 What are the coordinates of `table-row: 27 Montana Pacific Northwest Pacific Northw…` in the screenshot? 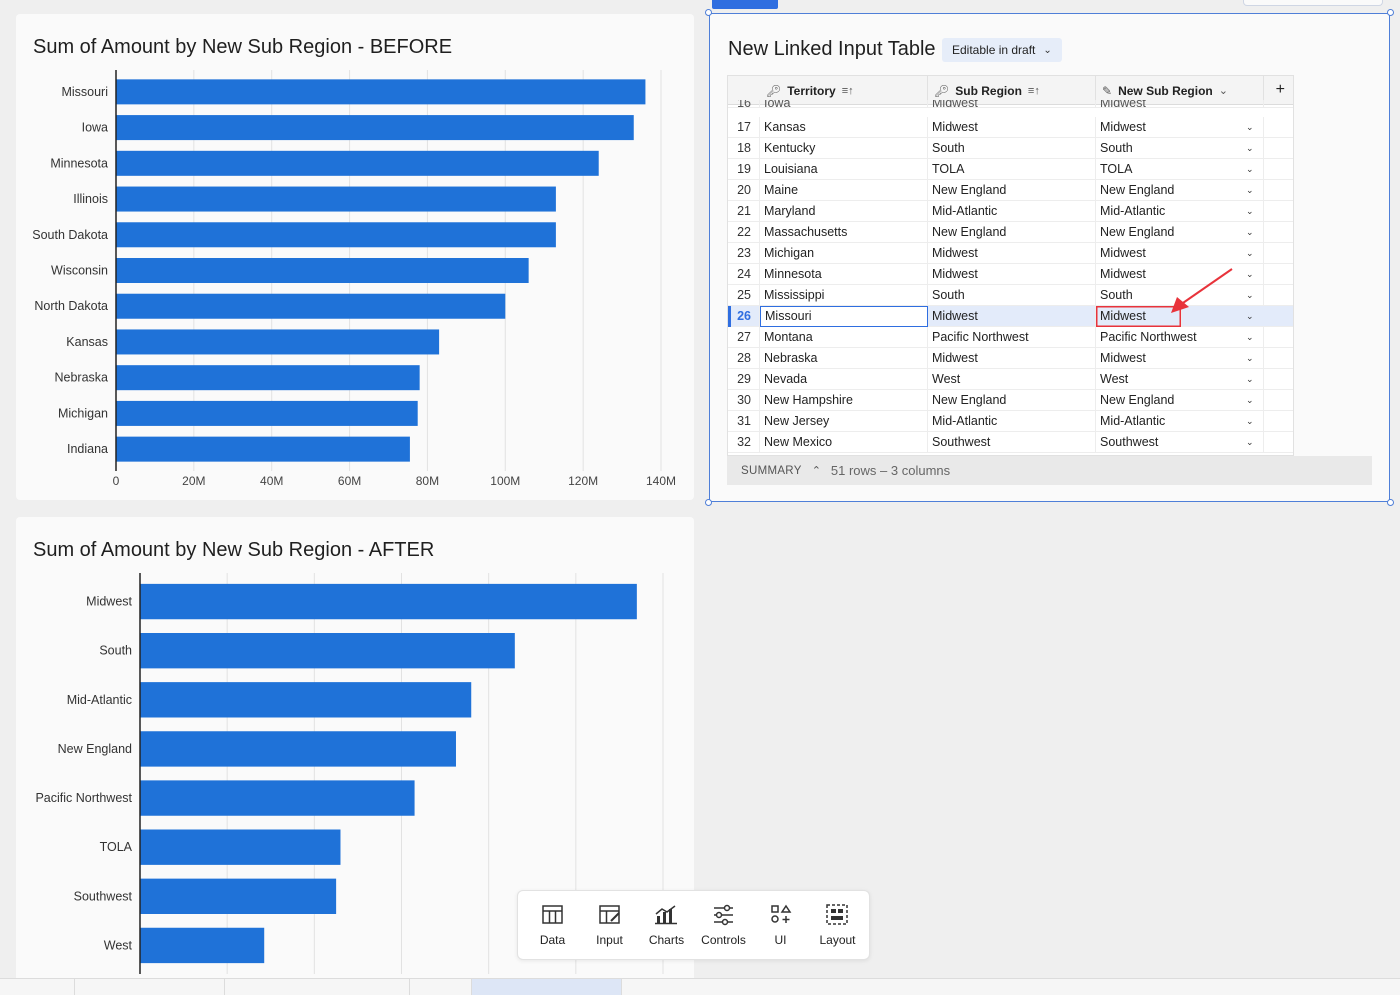 It's located at (1010, 337).